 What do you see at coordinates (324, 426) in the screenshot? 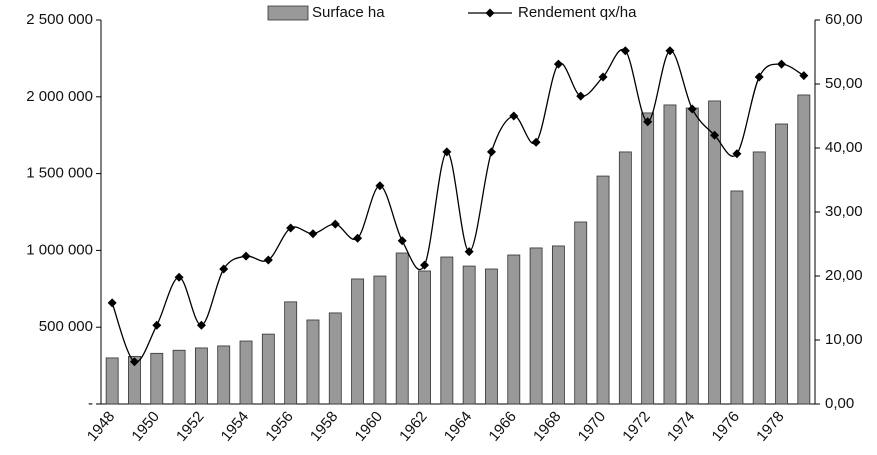
I see `x-tick-label: 1958` at bounding box center [324, 426].